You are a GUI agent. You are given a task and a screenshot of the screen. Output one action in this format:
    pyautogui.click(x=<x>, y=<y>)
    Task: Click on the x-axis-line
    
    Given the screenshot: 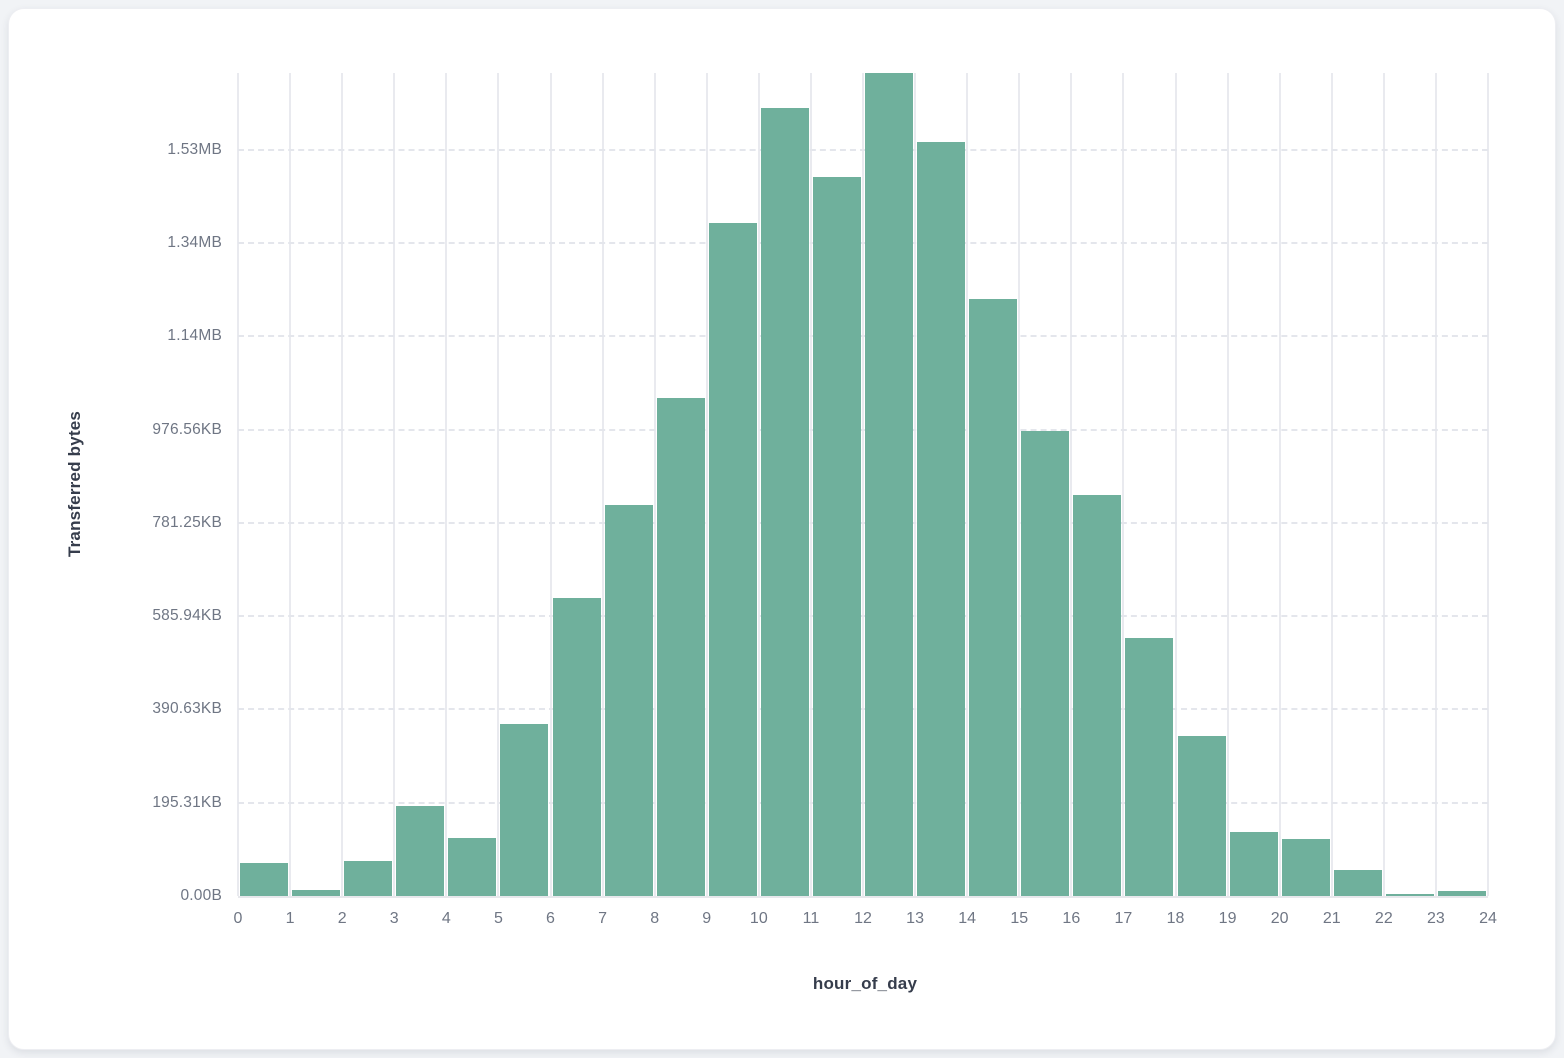 What is the action you would take?
    pyautogui.click(x=863, y=897)
    